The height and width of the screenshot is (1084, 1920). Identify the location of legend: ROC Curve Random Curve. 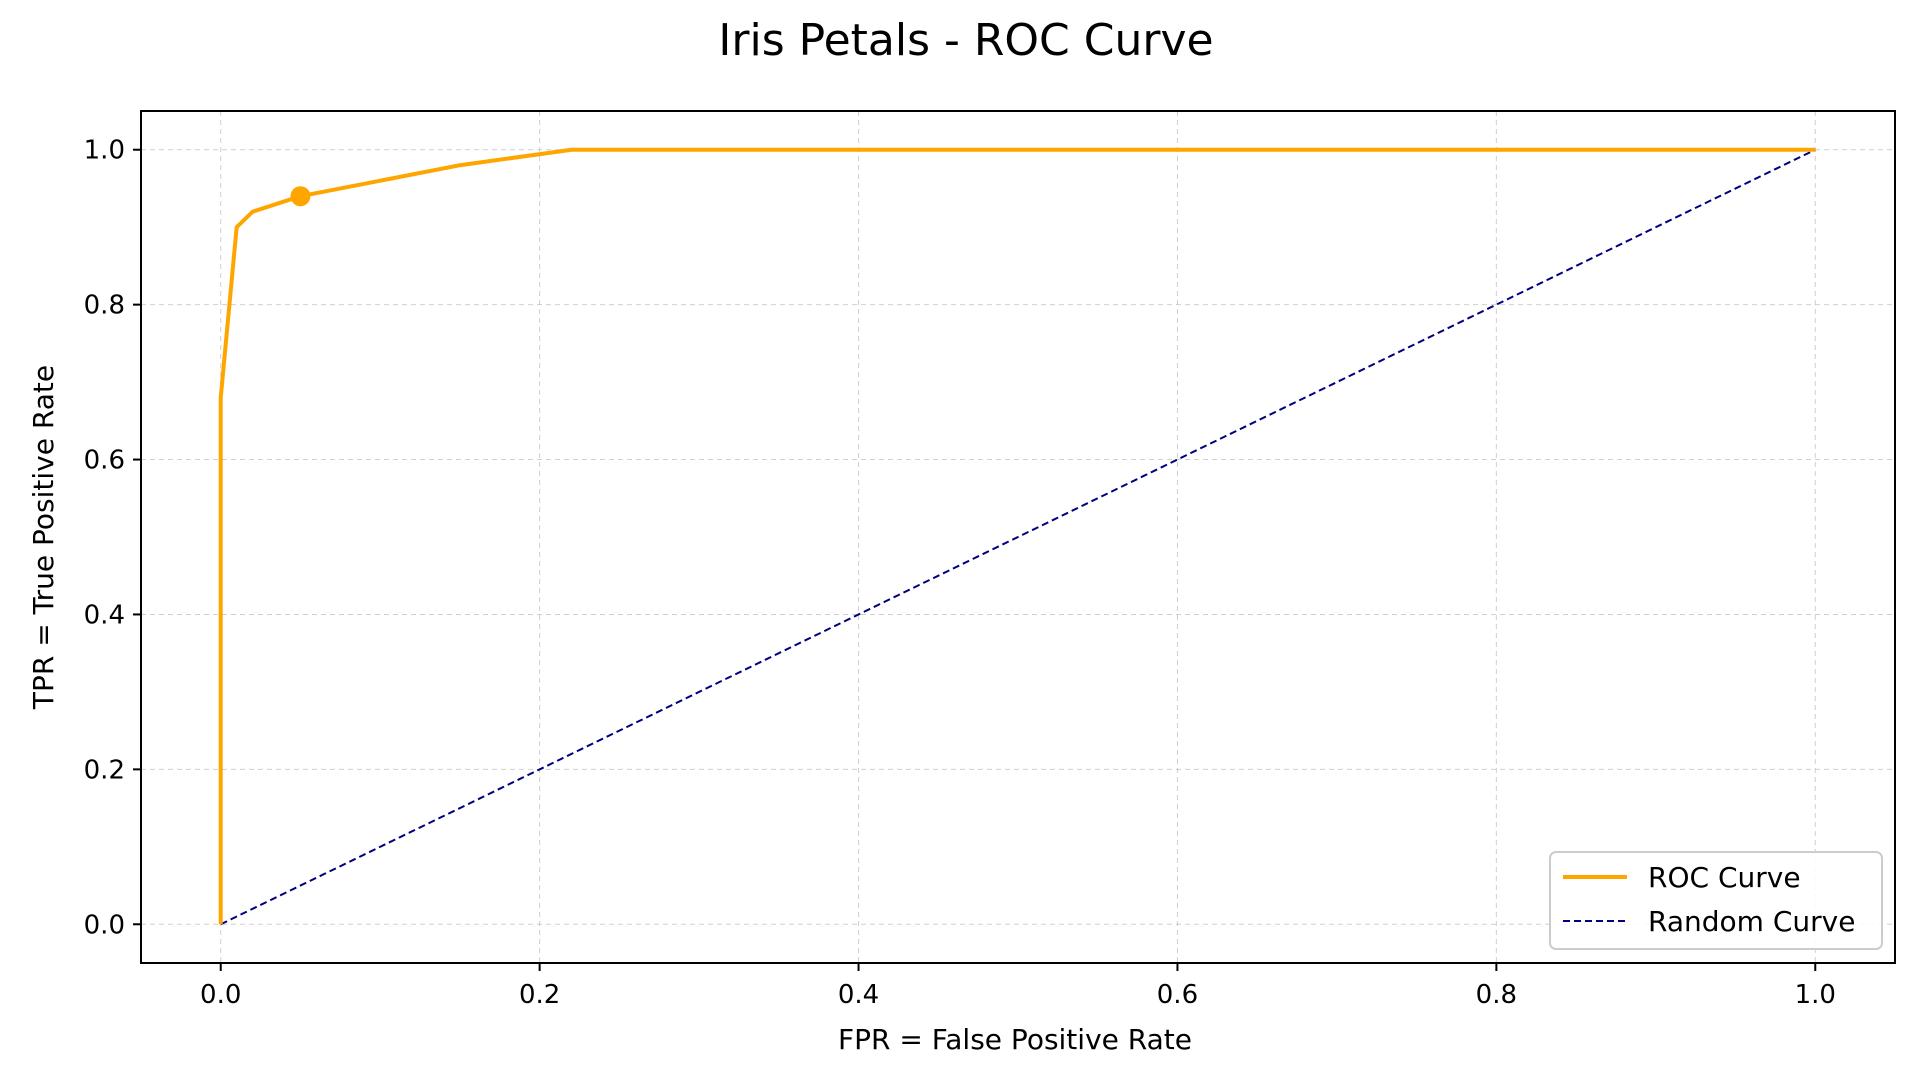
(1716, 900).